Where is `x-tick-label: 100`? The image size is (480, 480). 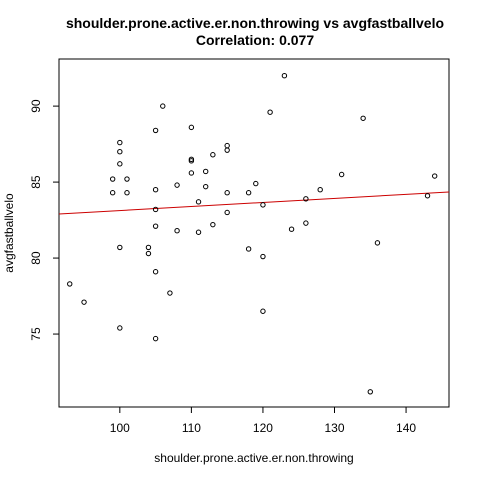
x-tick-label: 100 is located at coordinates (120, 428).